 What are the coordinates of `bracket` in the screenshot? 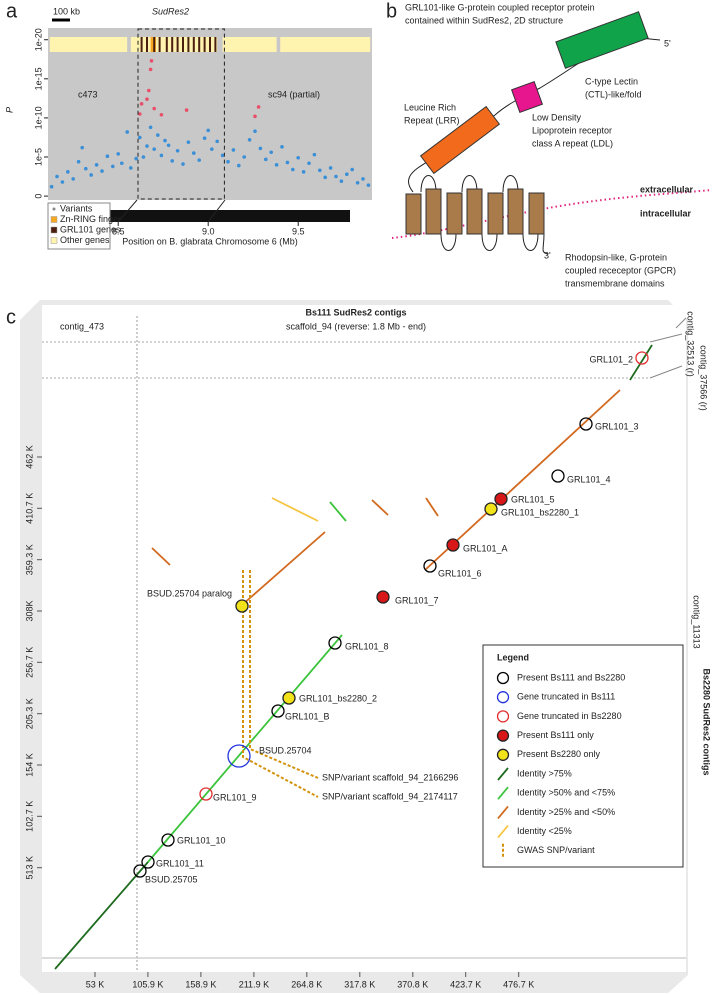 It's located at (668, 348).